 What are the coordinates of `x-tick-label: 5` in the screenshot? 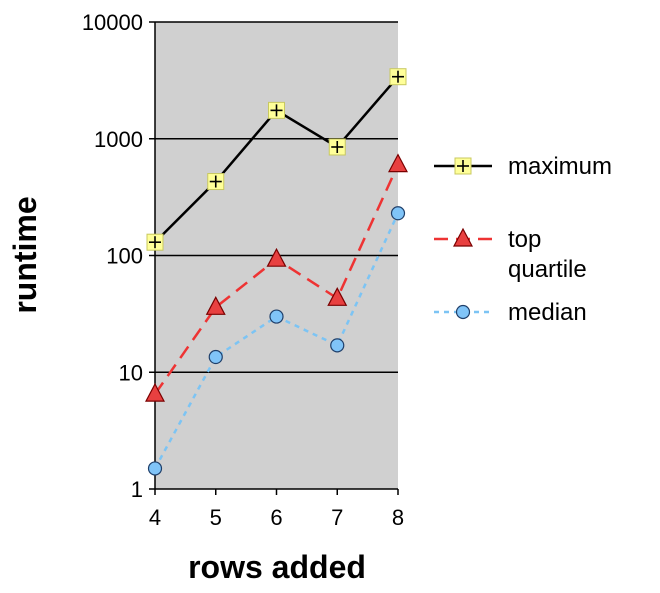 It's located at (216, 517).